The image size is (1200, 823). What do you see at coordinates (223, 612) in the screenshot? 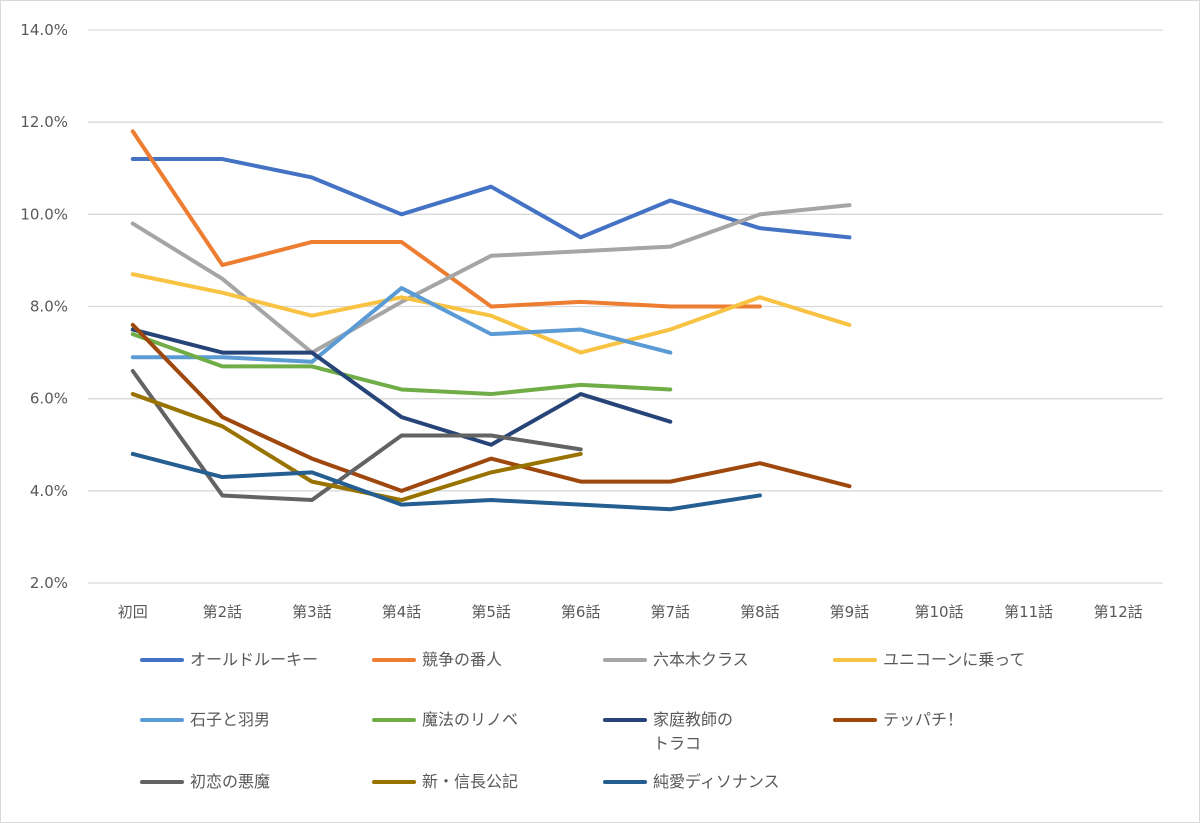
I see `x-tick-label: 第2話` at bounding box center [223, 612].